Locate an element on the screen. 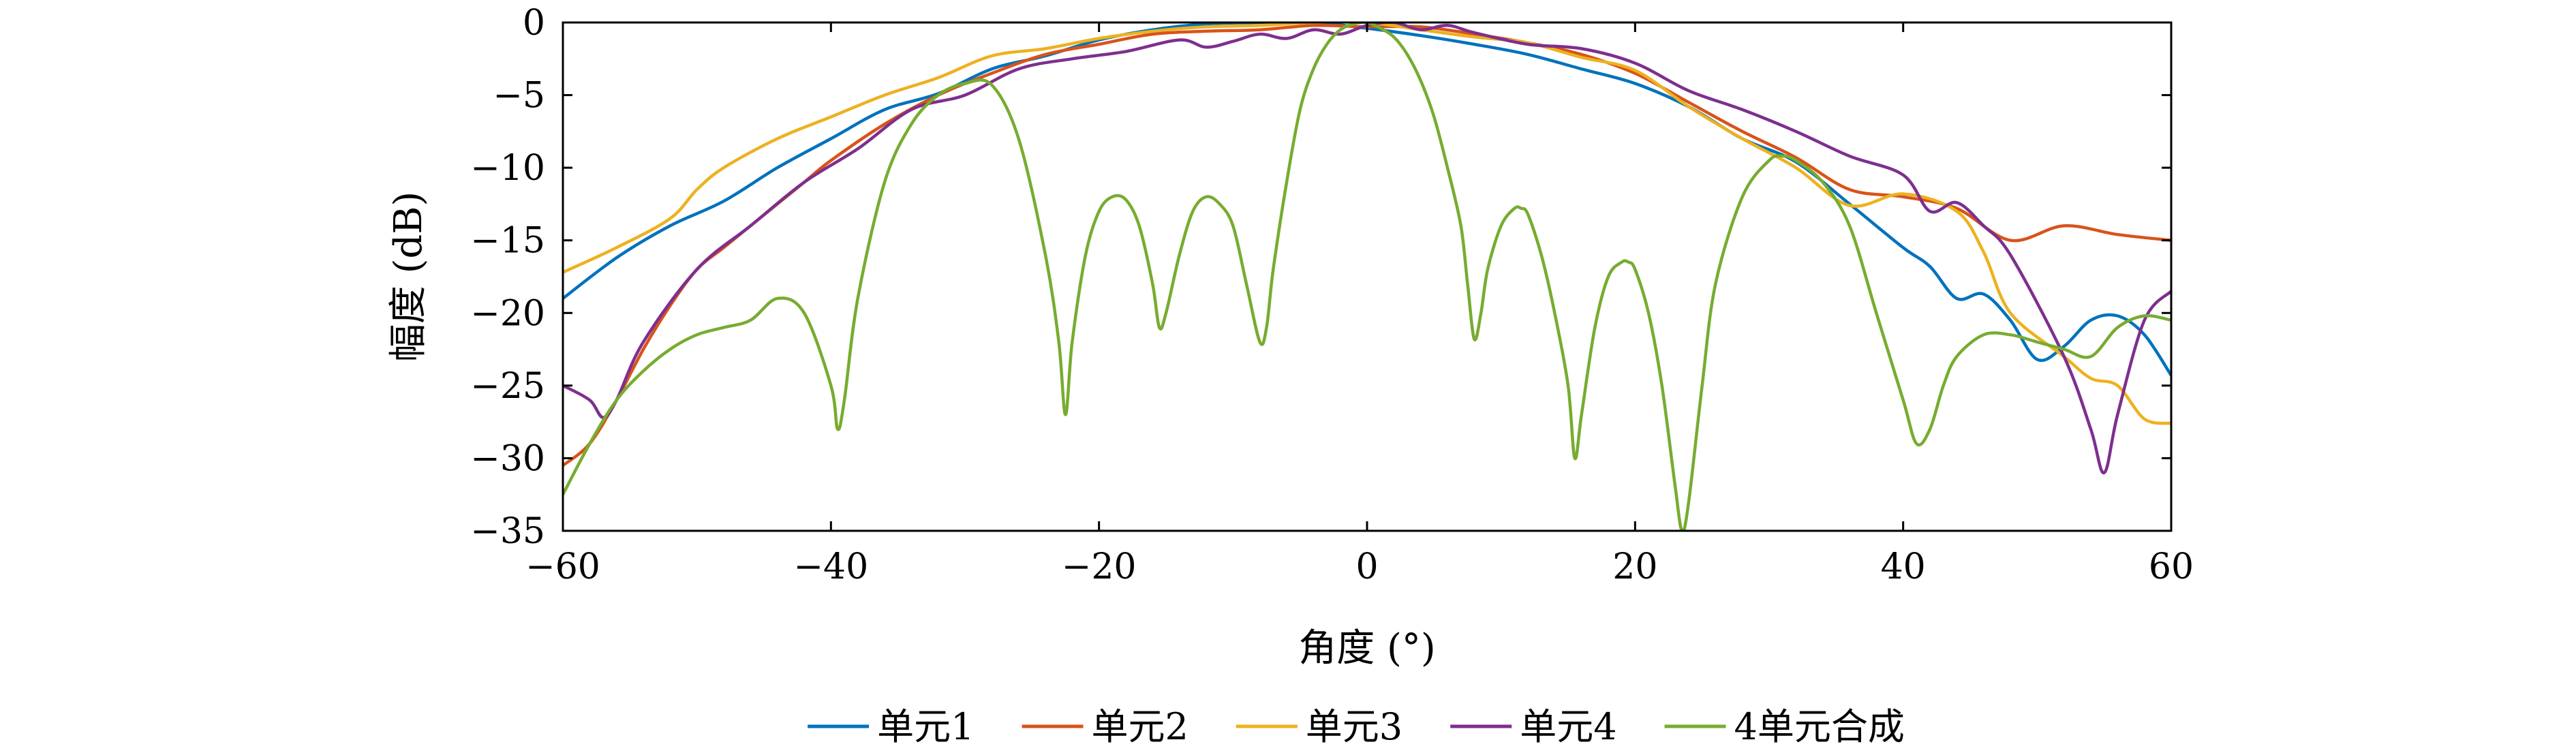 Image resolution: width=2576 pixels, height=755 pixels. legend-label: 单元4 is located at coordinates (1568, 727).